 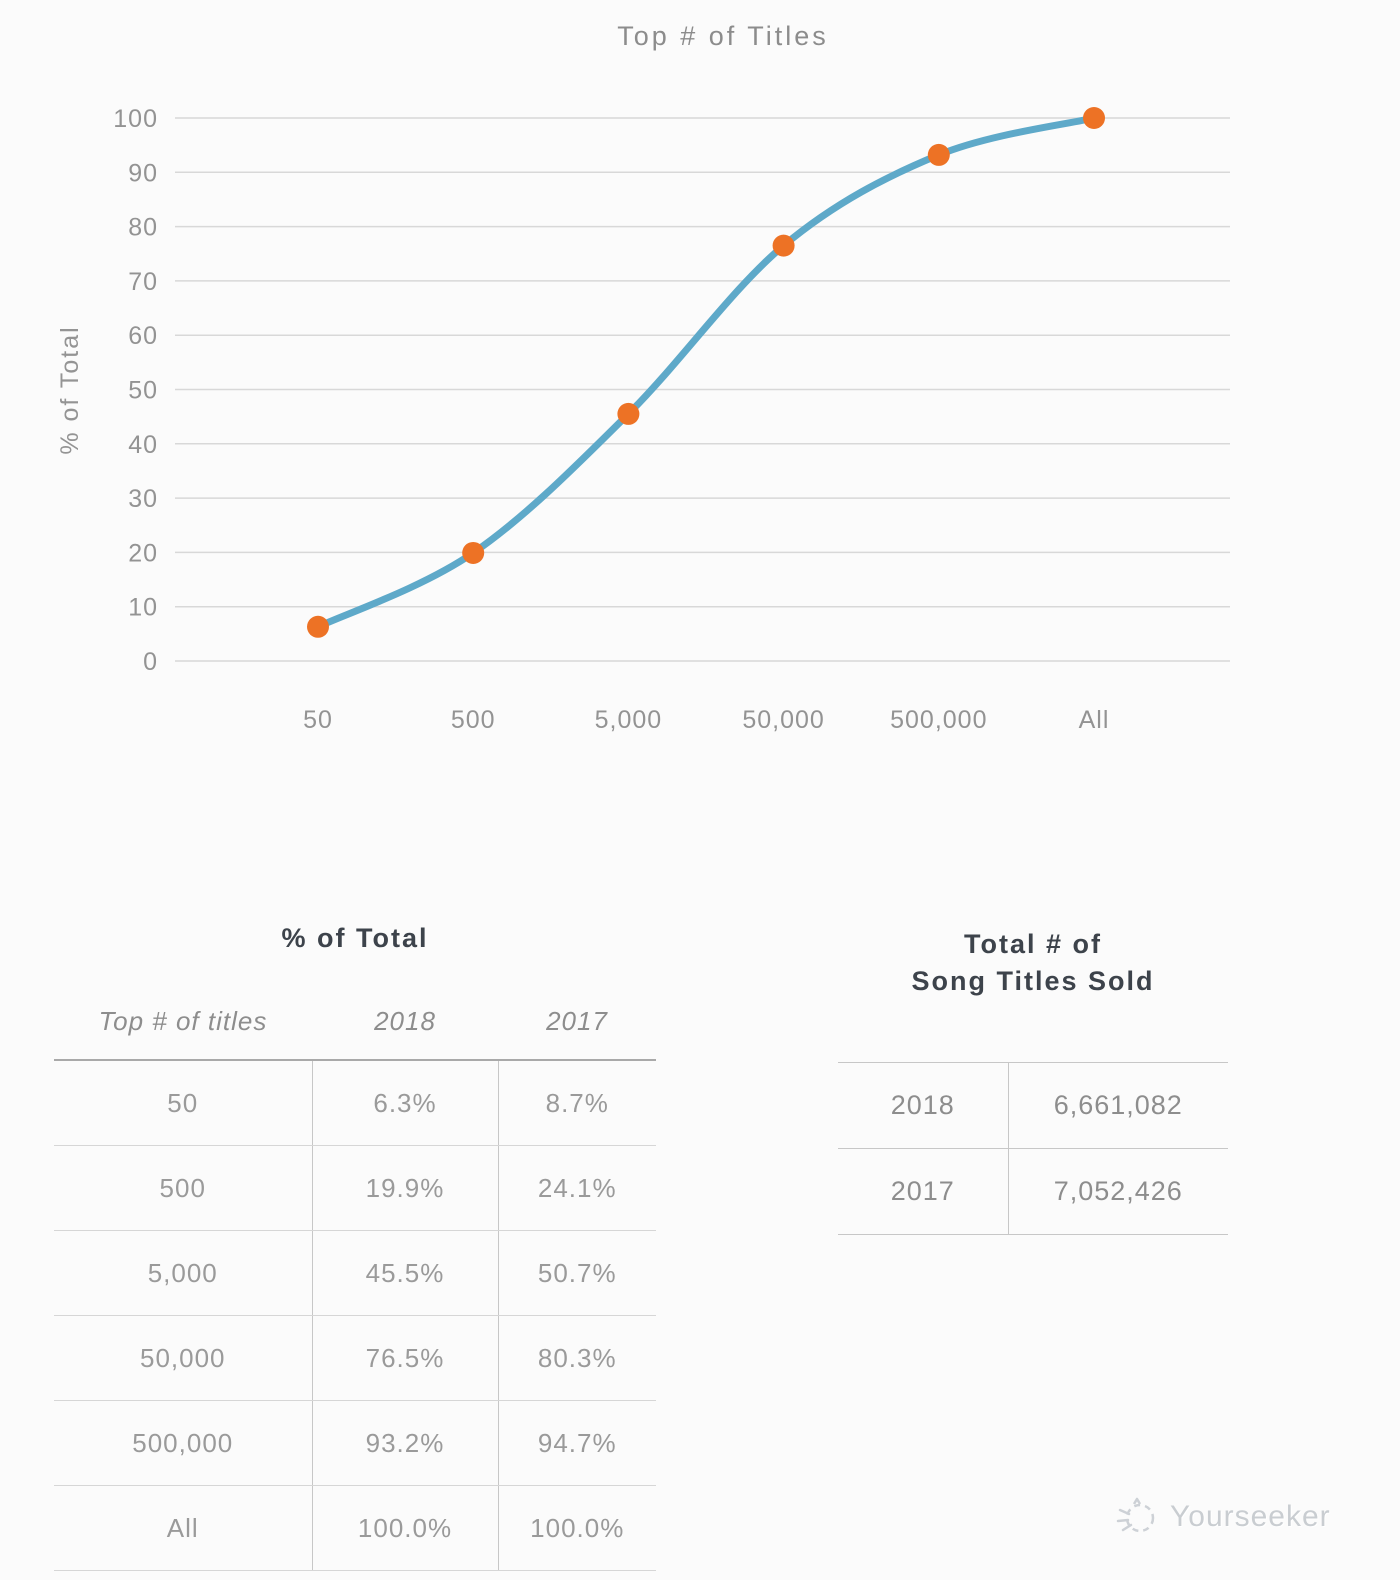 I want to click on value-2018: 45.5%, so click(x=404, y=1273).